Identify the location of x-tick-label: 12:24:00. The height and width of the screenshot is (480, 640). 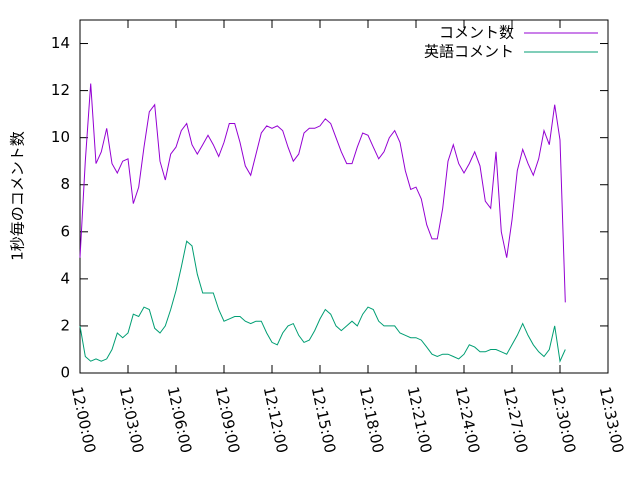
(468, 420).